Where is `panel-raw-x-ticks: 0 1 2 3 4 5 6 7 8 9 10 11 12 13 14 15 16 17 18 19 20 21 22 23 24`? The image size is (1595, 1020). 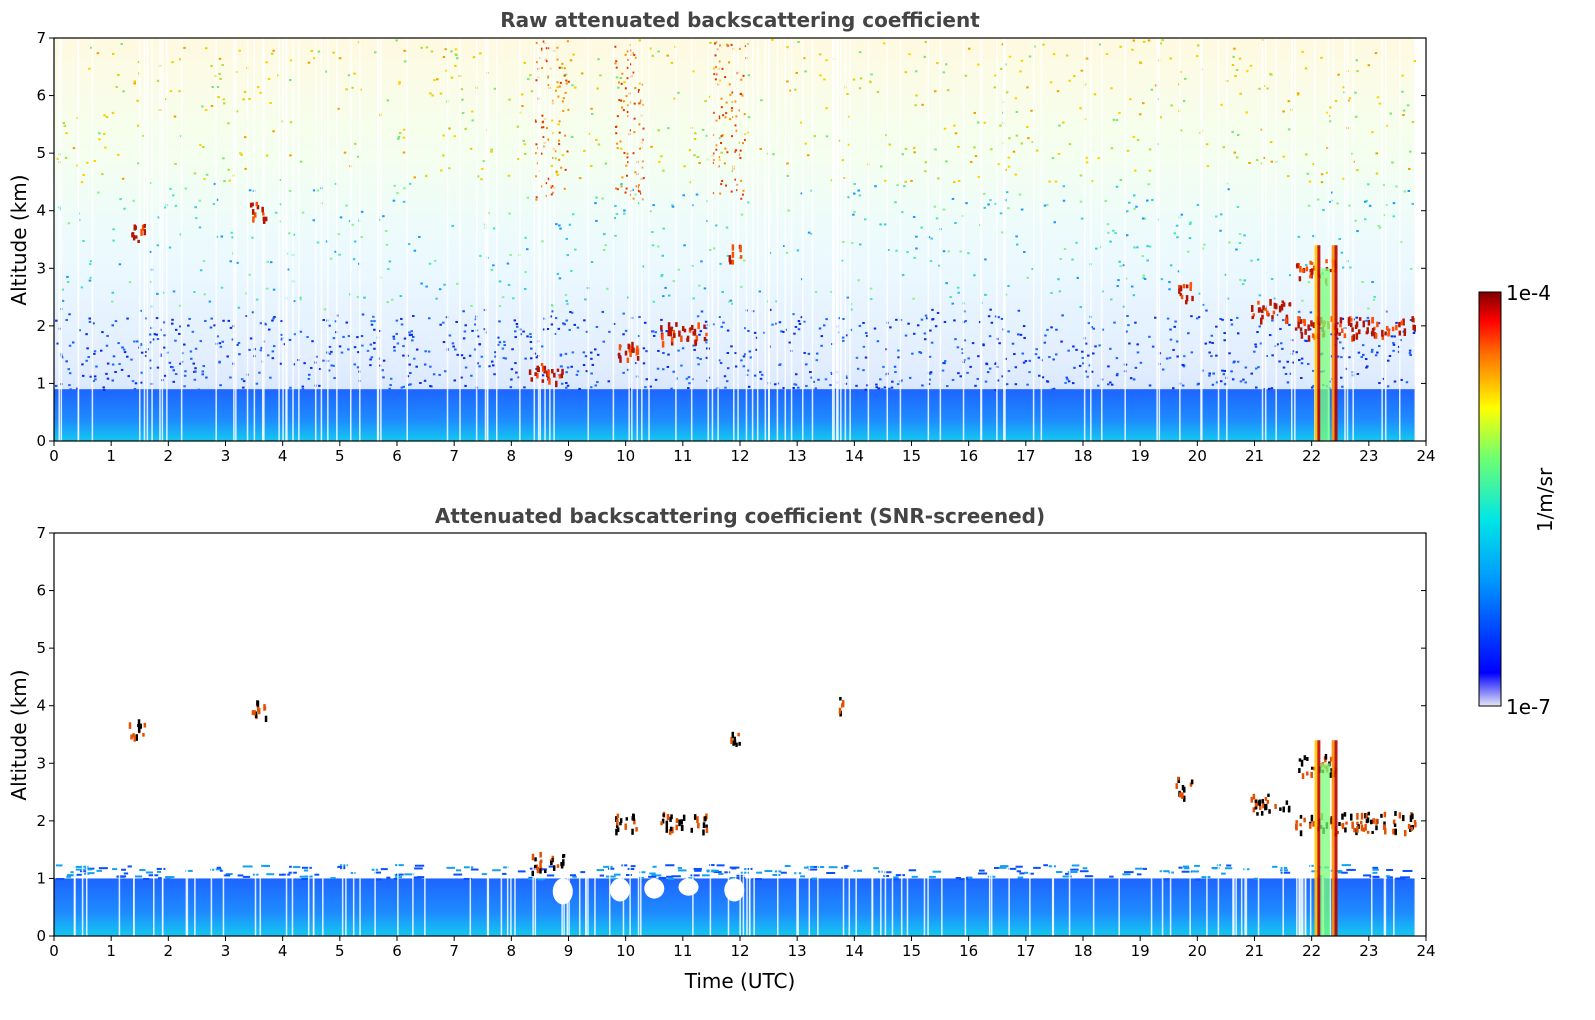
panel-raw-x-ticks: 0 1 2 3 4 5 6 7 8 9 10 11 12 13 14 15 16 17 18 19 20 21 22 23 24 is located at coordinates (742, 453).